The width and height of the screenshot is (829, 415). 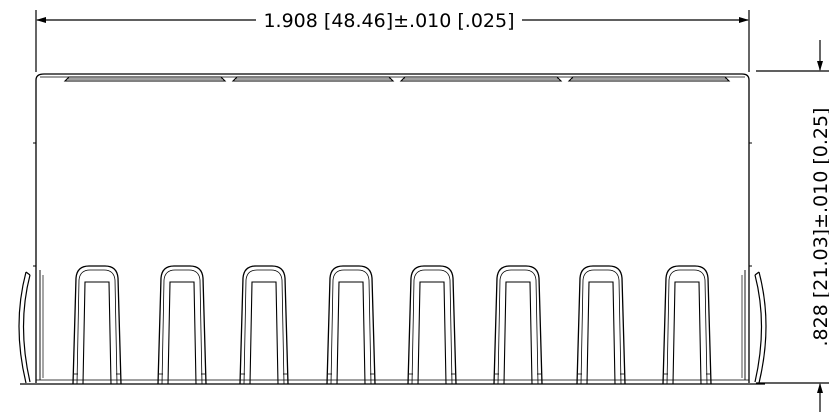 What do you see at coordinates (388, 21) in the screenshot?
I see `width-dimension-label: 1.908 [48.46]±.010 [.025]` at bounding box center [388, 21].